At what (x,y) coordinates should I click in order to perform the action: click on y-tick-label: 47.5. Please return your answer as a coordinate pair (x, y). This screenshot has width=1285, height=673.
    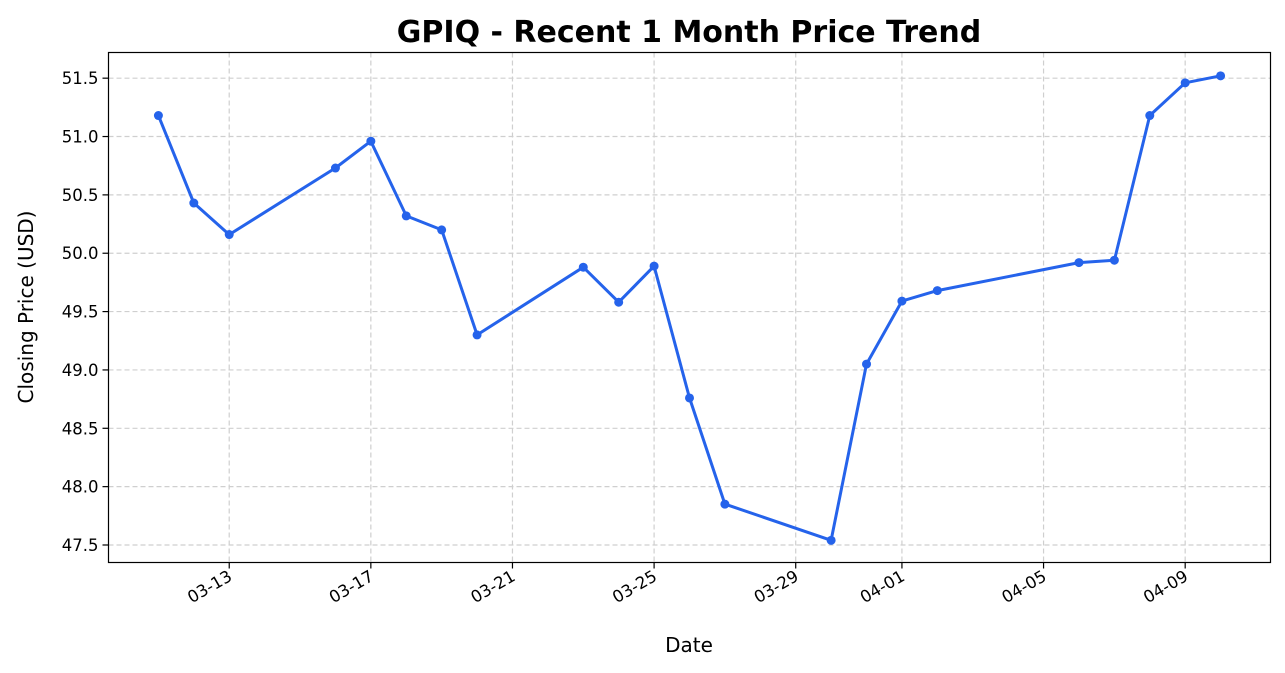
    Looking at the image, I should click on (80, 545).